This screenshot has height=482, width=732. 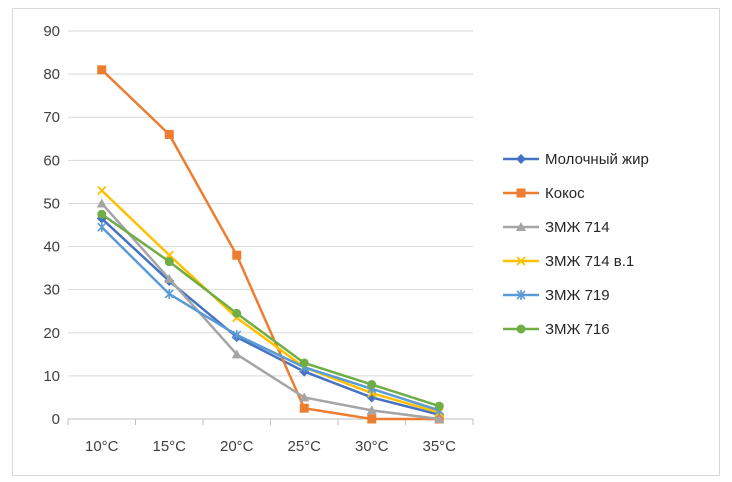 I want to click on x-tick-label: 25°C, so click(x=304, y=446).